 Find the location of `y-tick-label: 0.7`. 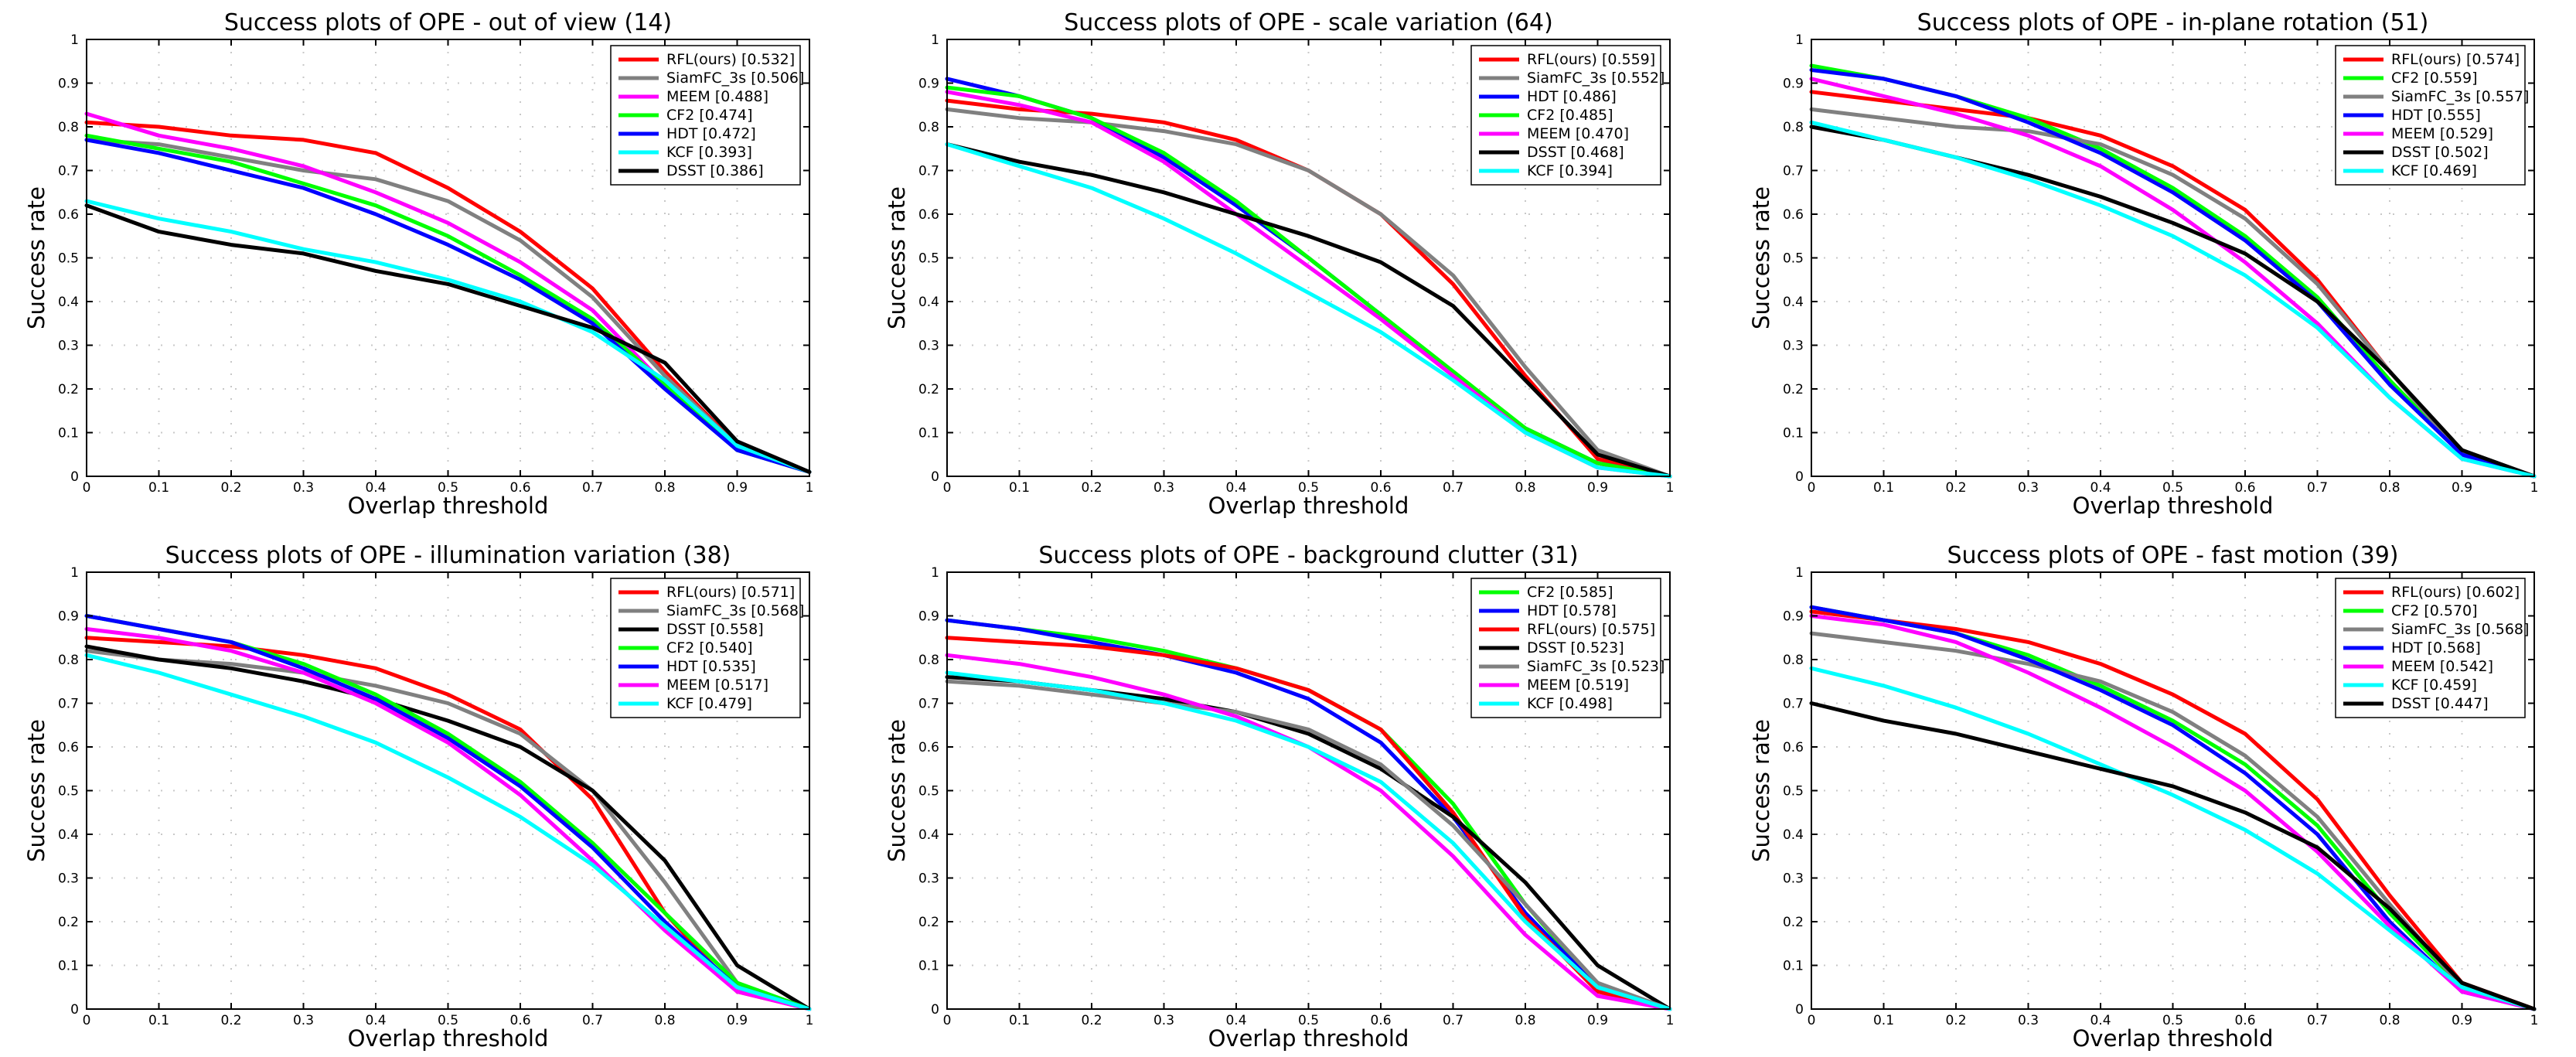

y-tick-label: 0.7 is located at coordinates (68, 705).